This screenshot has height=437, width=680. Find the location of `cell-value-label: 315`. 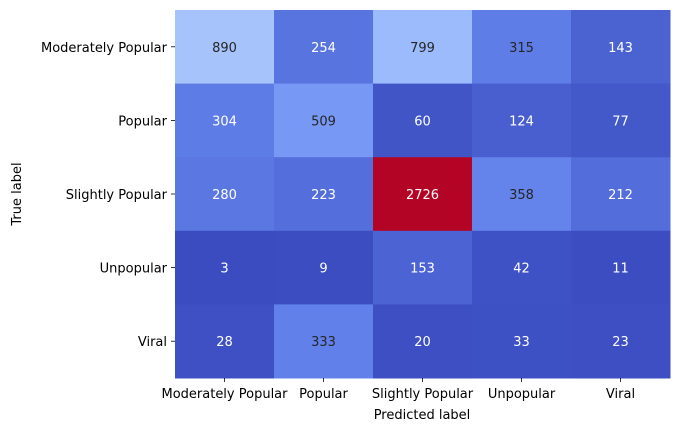

cell-value-label: 315 is located at coordinates (521, 48).